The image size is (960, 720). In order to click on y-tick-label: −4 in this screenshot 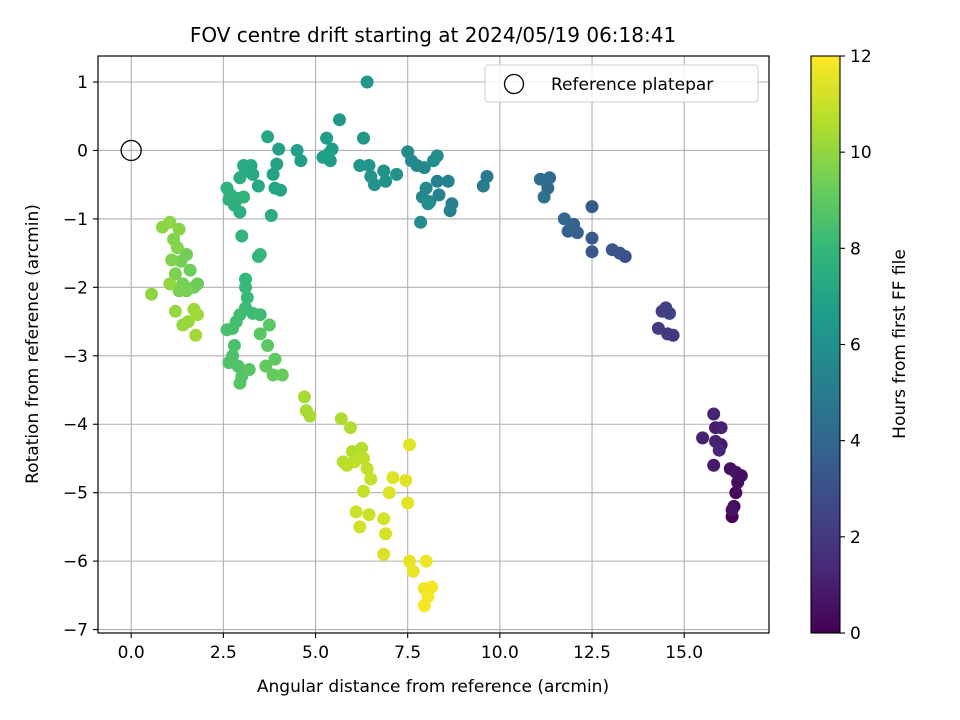, I will do `click(75, 425)`.